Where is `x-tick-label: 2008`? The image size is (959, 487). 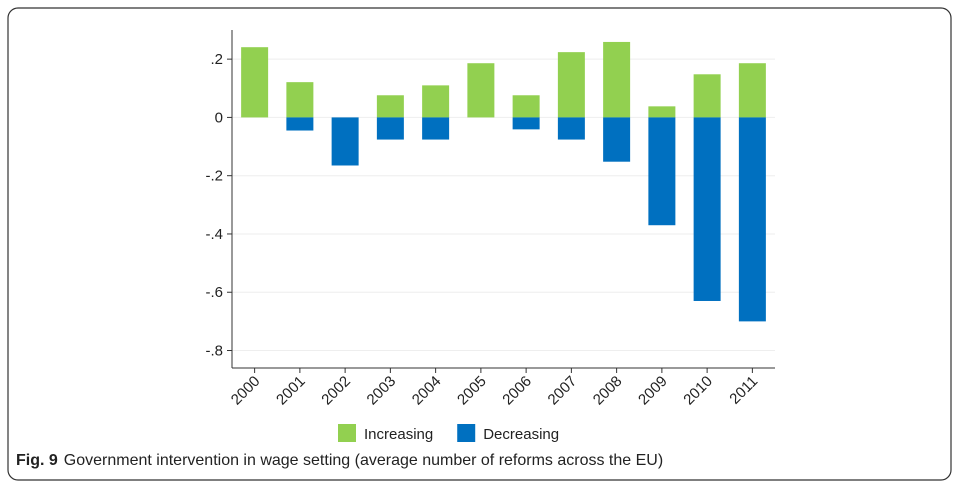
x-tick-label: 2008 is located at coordinates (608, 391).